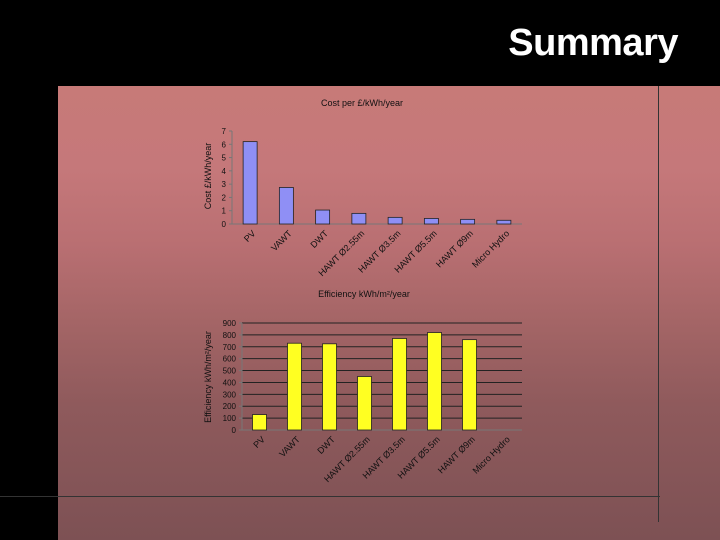 The height and width of the screenshot is (540, 720). I want to click on cost-category-label: DWT, so click(319, 239).